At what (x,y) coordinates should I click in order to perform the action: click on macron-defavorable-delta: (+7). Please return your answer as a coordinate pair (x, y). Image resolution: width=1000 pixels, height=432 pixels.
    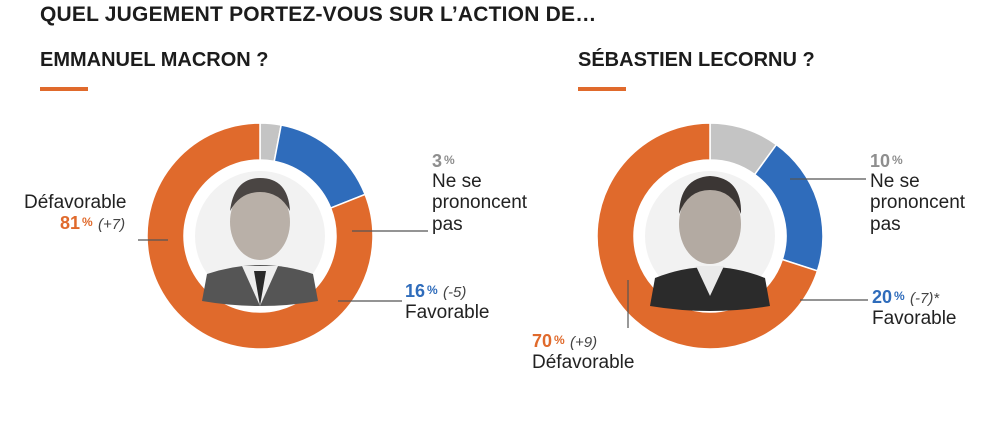
    Looking at the image, I should click on (111, 225).